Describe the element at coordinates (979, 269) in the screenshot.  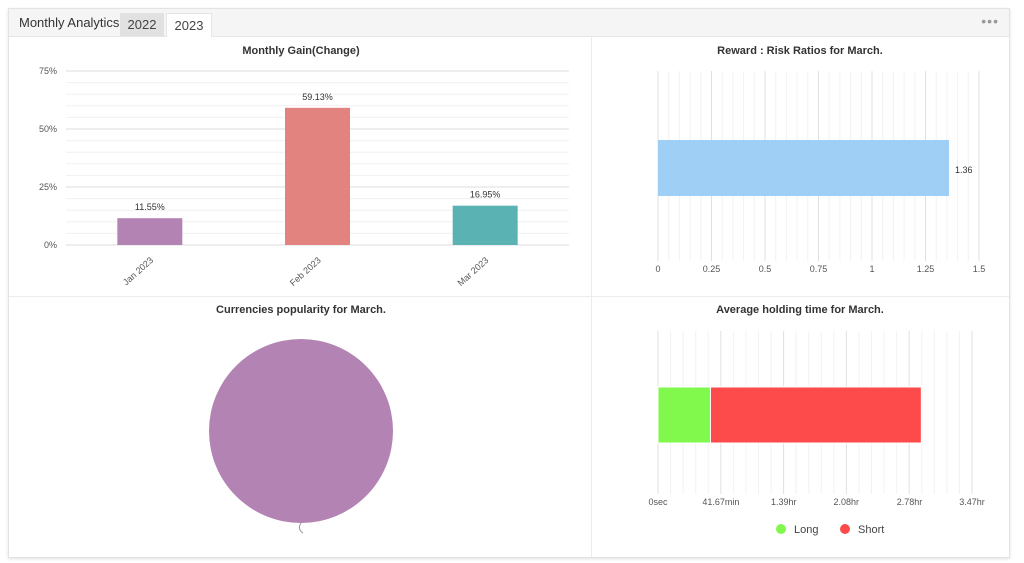
I see `x-tick-label: 1.5` at that location.